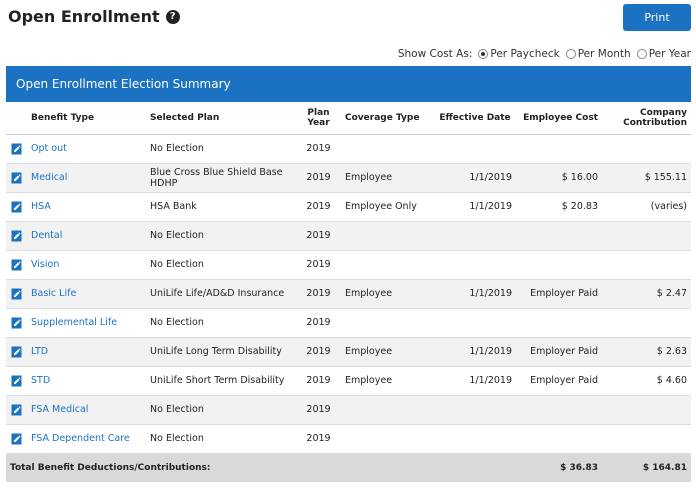 This screenshot has width=696, height=490. What do you see at coordinates (263, 467) in the screenshot?
I see `total-label: Total Benefit Deductions/Contributions:` at bounding box center [263, 467].